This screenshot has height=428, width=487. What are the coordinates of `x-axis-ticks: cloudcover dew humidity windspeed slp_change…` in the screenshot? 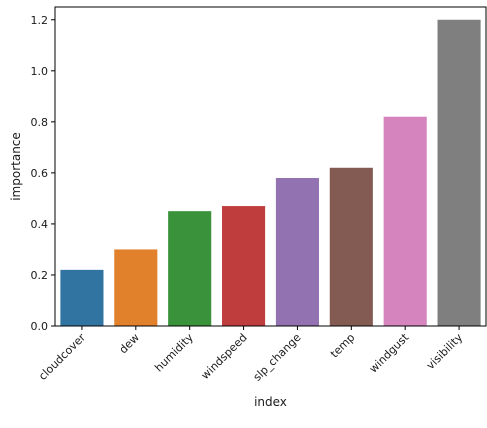 It's located at (251, 355).